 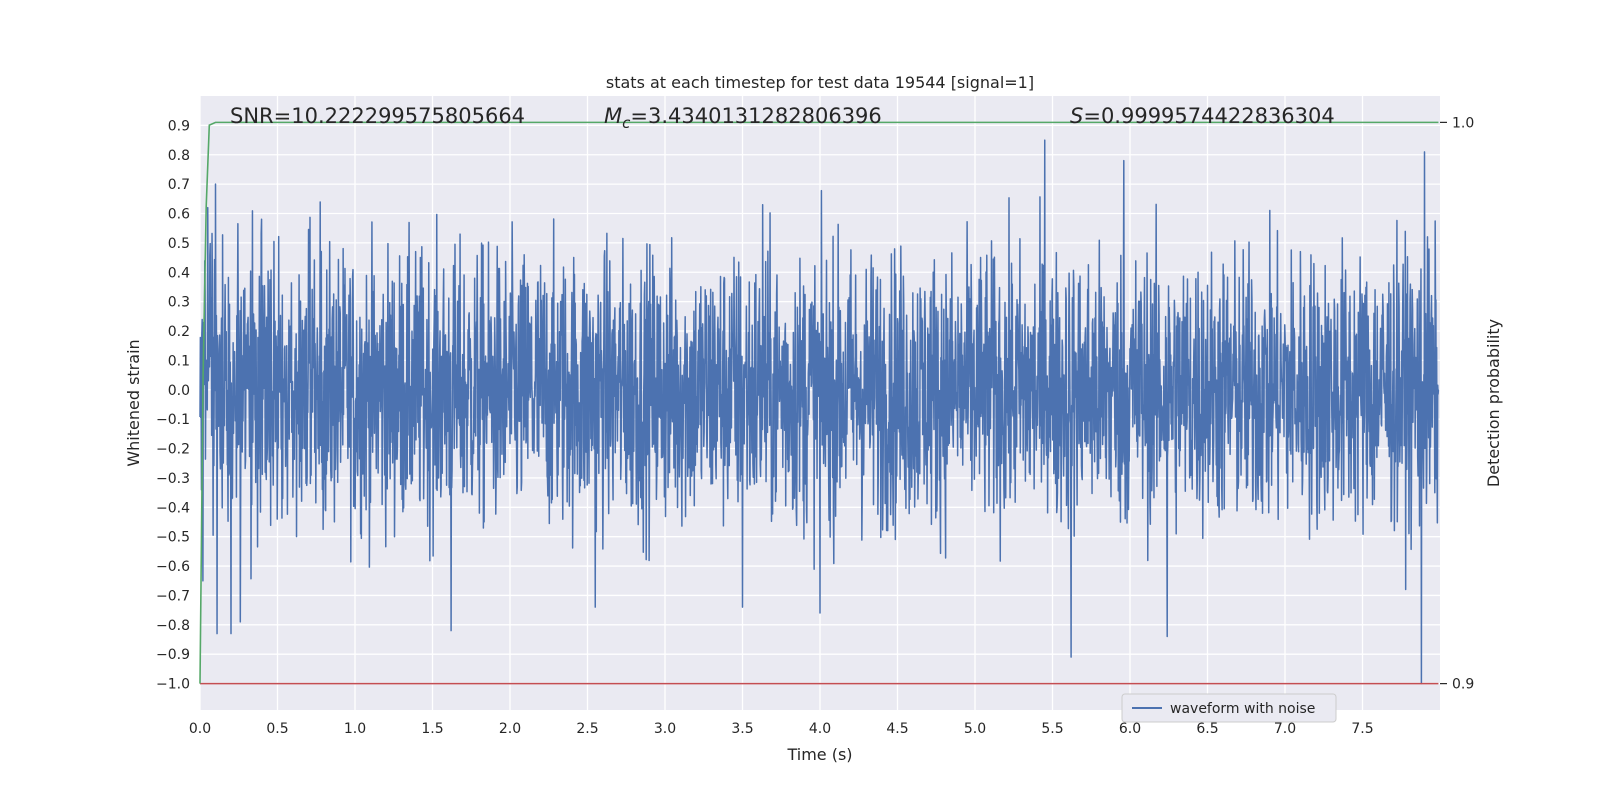 I want to click on x-tick-label: 2.5, so click(x=587, y=729).